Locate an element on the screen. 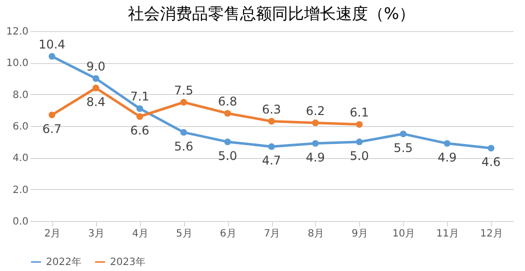 The image size is (525, 271). y-tick-label: 6.0 is located at coordinates (20, 127).